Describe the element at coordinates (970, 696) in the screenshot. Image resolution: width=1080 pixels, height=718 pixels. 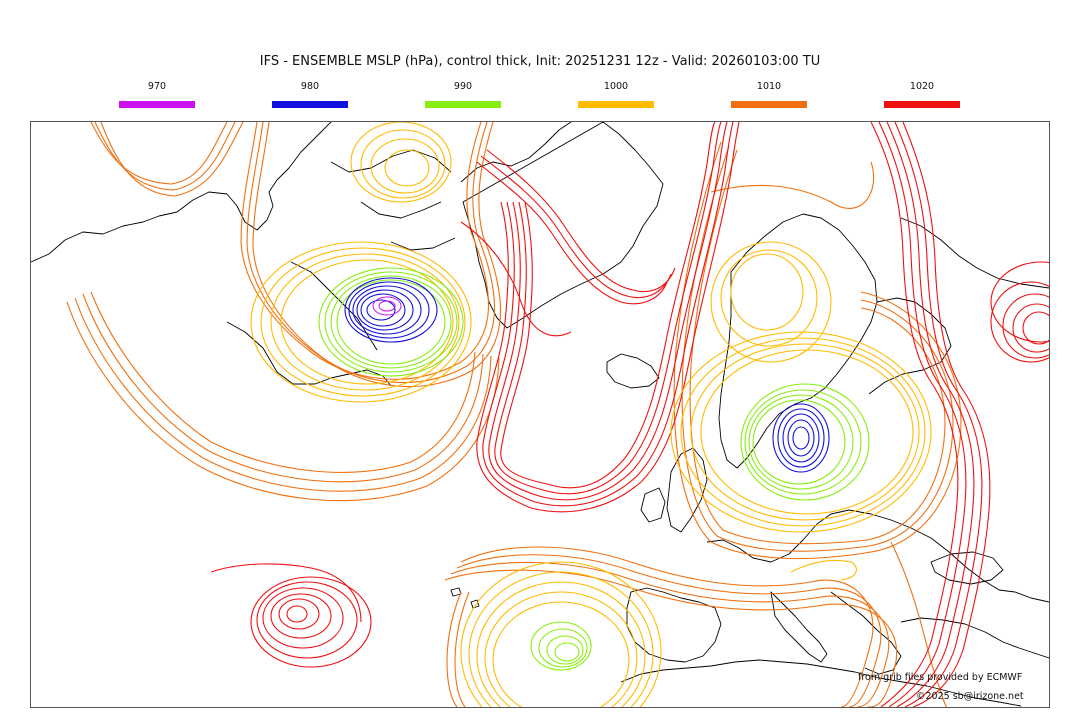
I see `copyright-credit: ©2025 sb@irizone.net` at that location.